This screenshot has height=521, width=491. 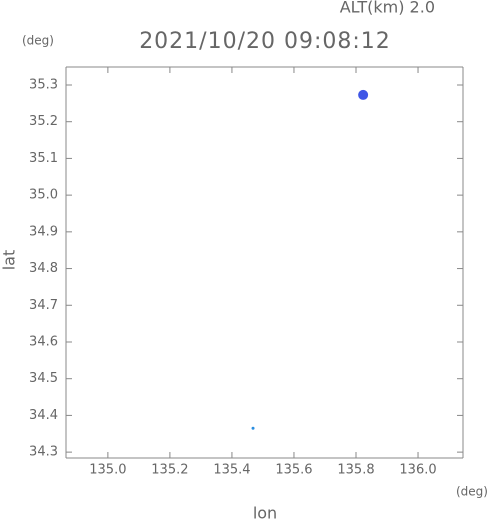 What do you see at coordinates (43, 84) in the screenshot?
I see `y-tick-label: 35.3` at bounding box center [43, 84].